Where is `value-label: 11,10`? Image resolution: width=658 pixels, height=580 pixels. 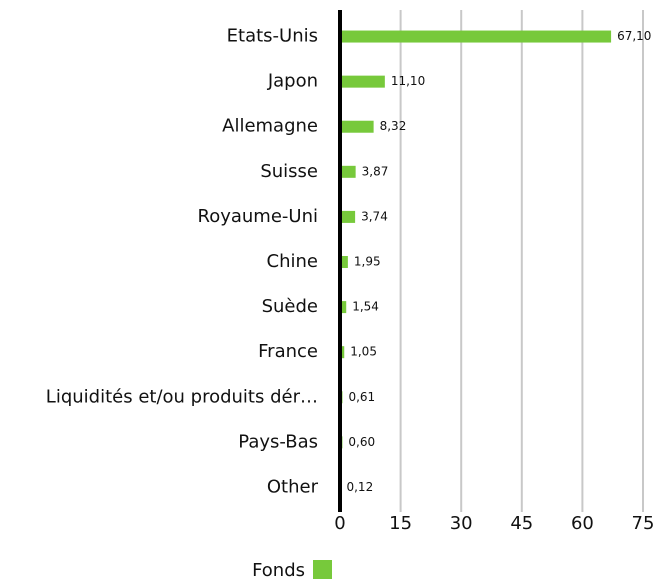
value-label: 11,10 is located at coordinates (408, 81).